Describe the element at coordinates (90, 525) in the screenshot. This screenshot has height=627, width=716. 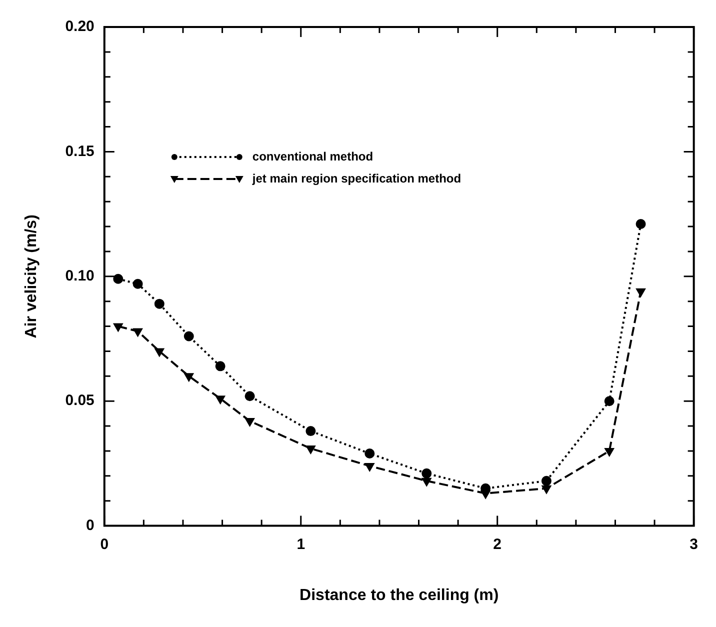
I see `y-tick-label: 0` at that location.